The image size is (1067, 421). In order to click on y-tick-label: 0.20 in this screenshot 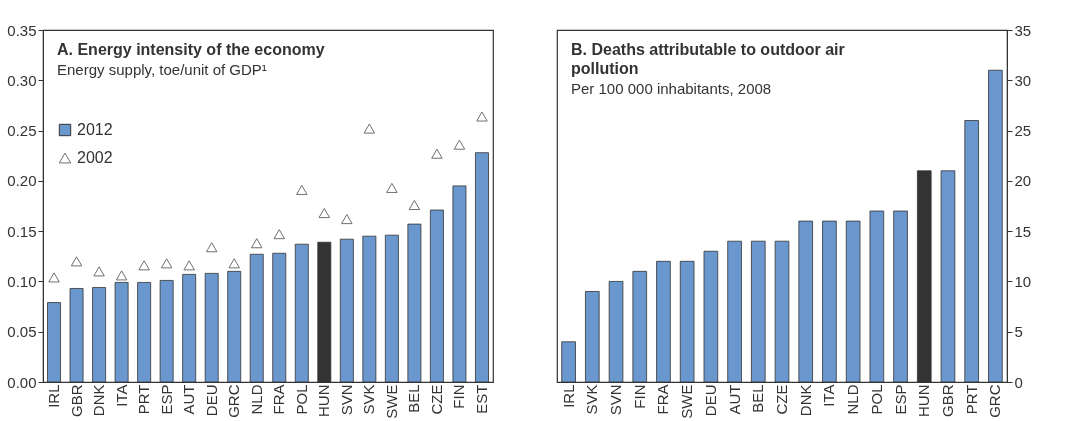, I will do `click(22, 181)`.